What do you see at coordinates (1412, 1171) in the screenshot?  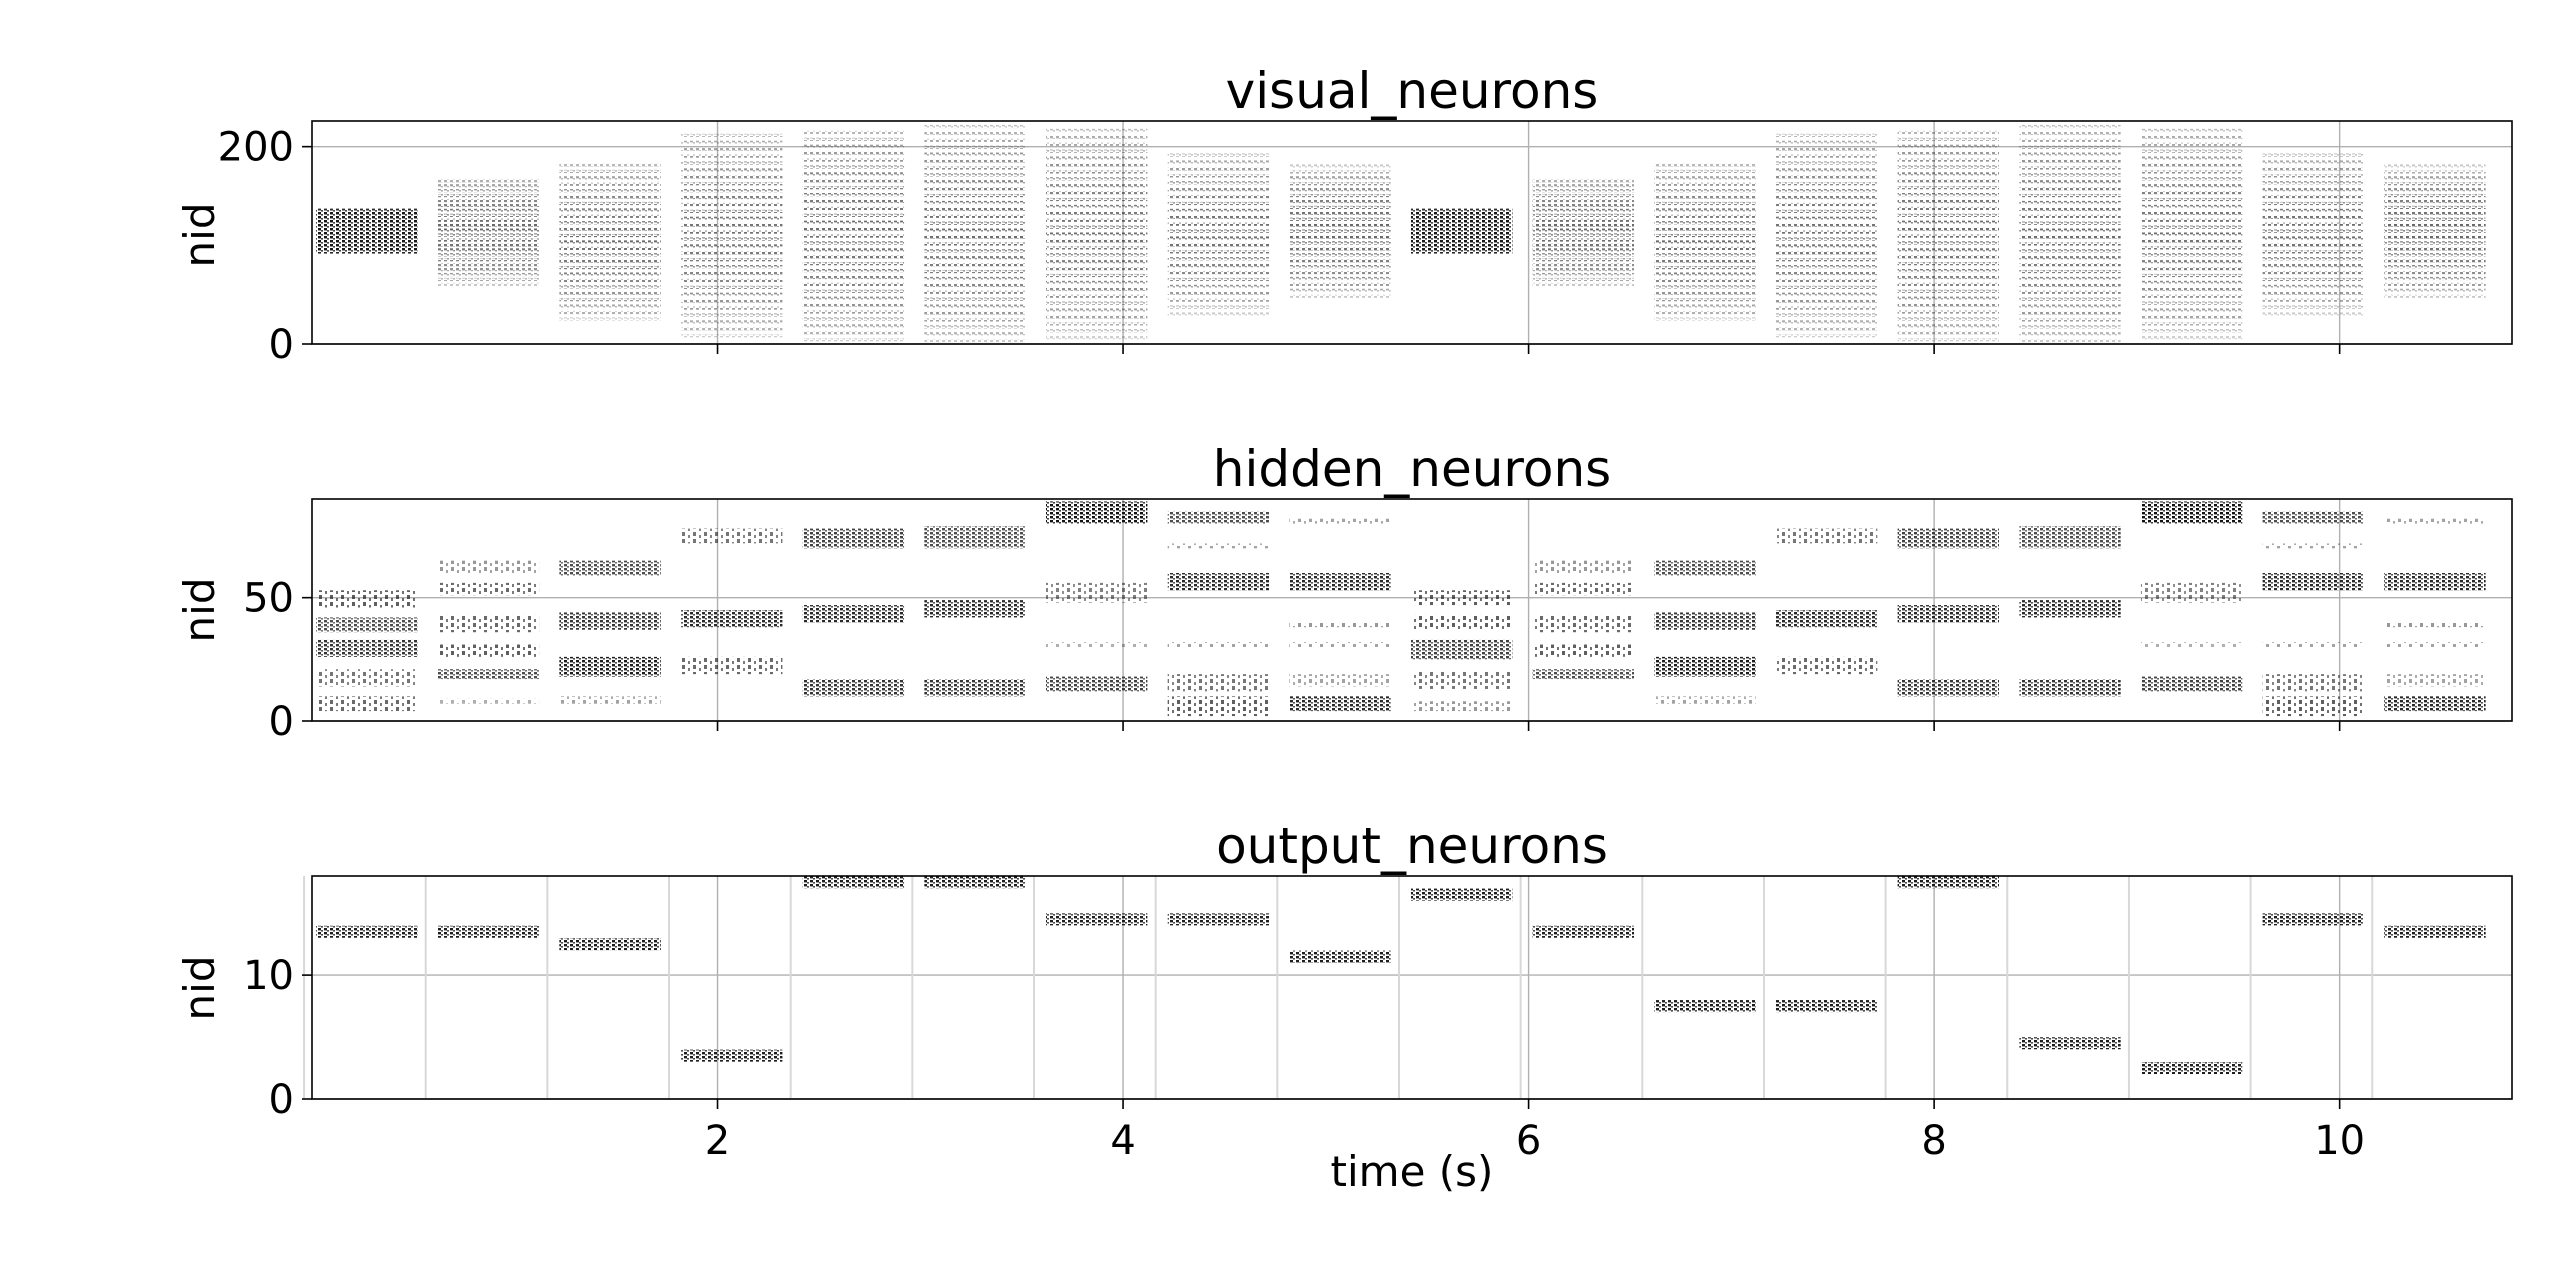 I see `x-axis-label: time (s)` at bounding box center [1412, 1171].